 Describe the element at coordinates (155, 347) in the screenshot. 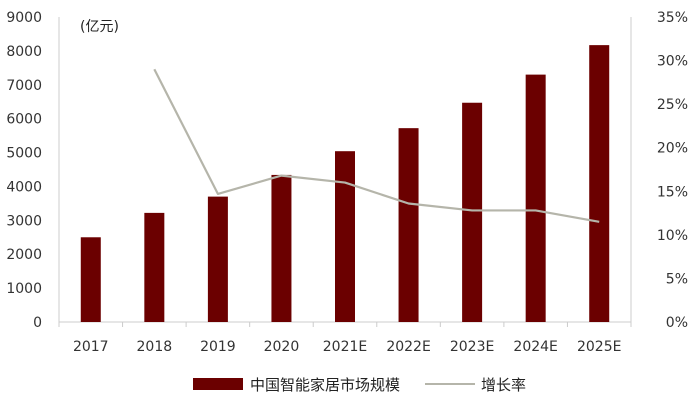

I see `x-axis-tick-label: 2018` at that location.